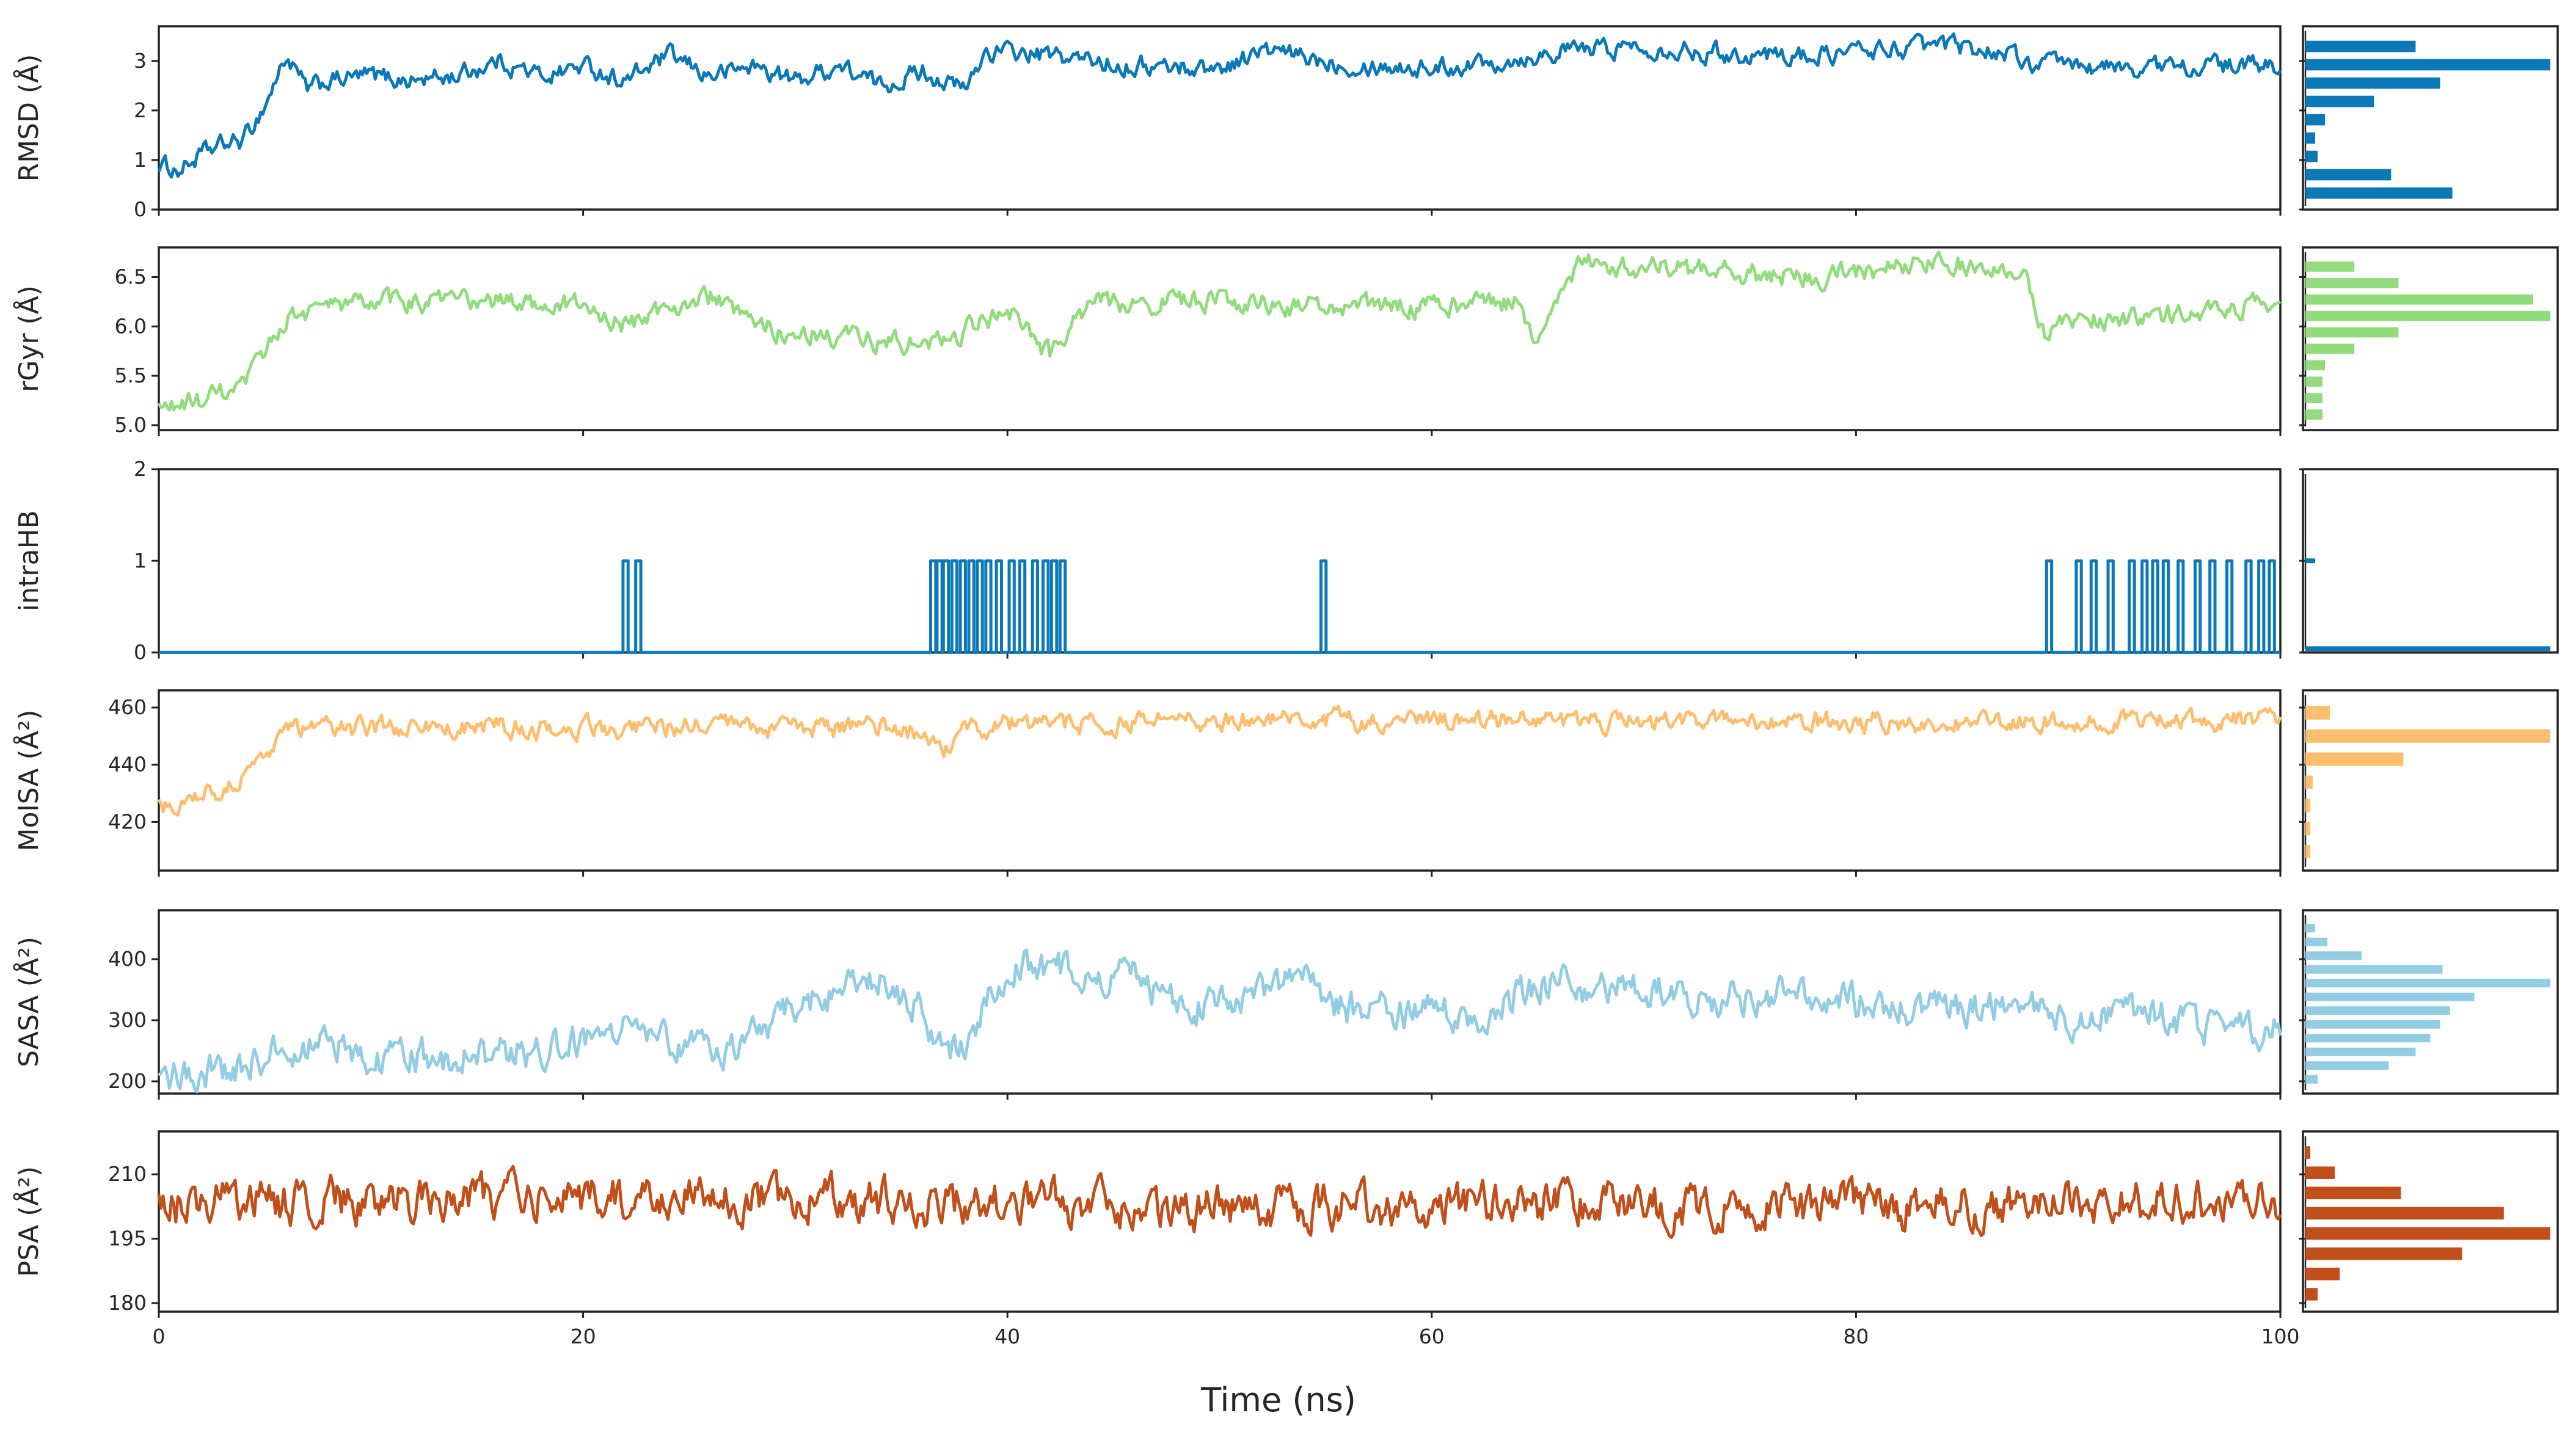  I want to click on intrahb-y-tick-label: 0, so click(140, 652).